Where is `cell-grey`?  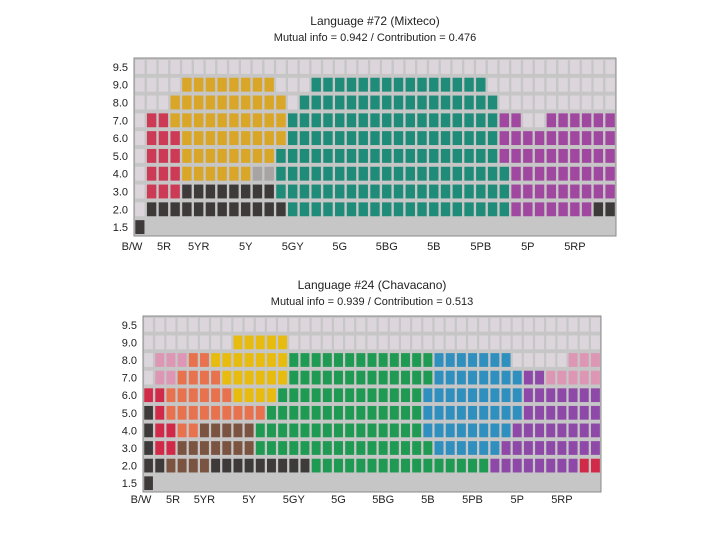 cell-grey is located at coordinates (269, 173).